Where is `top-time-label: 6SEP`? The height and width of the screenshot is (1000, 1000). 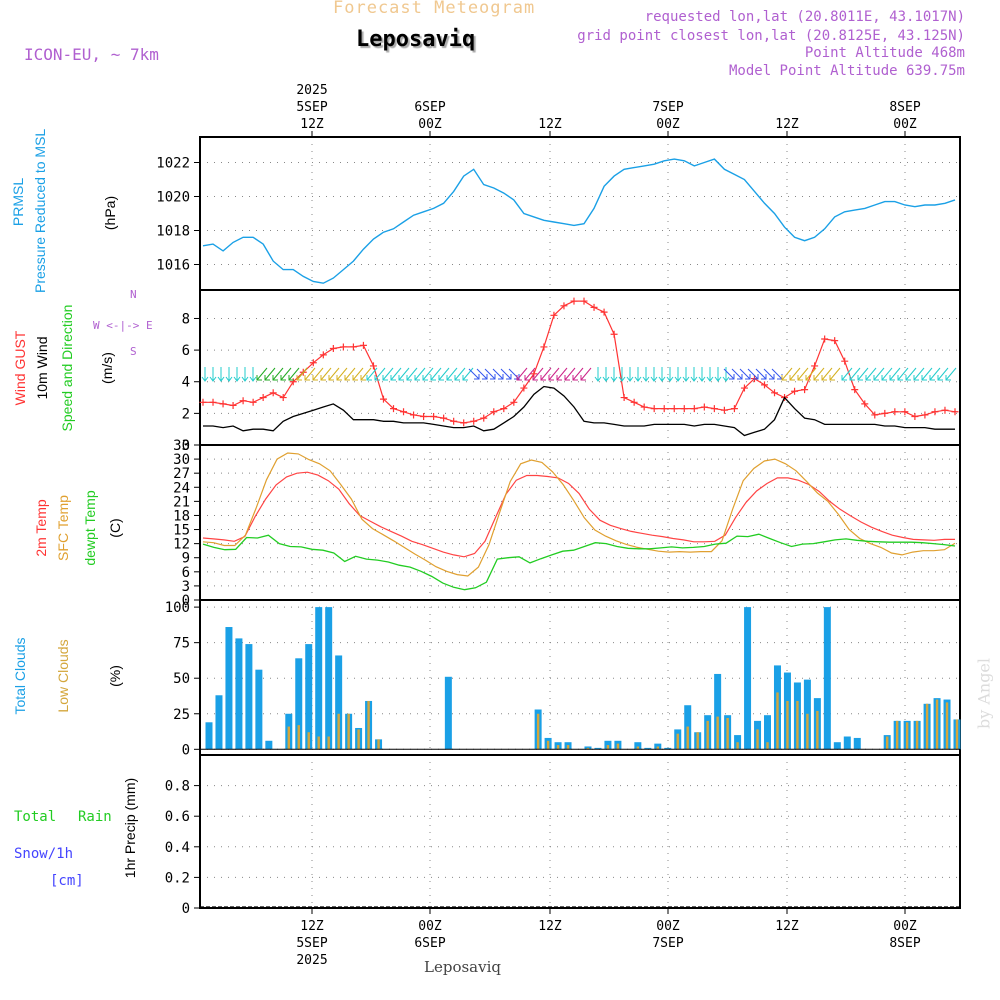
top-time-label: 6SEP is located at coordinates (429, 107).